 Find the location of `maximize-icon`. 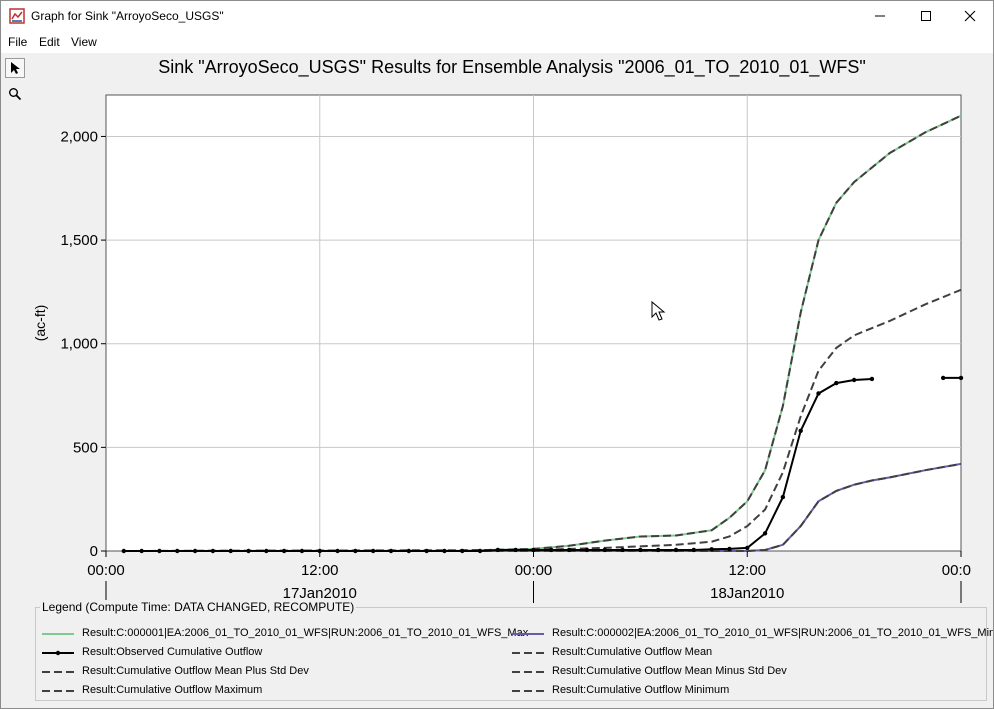

maximize-icon is located at coordinates (926, 16).